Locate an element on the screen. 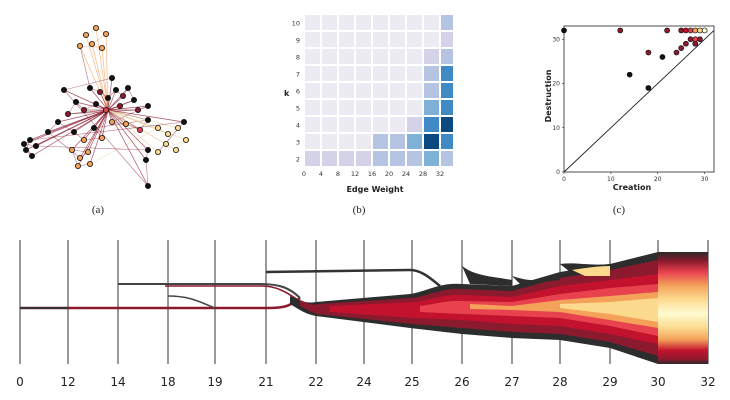 The width and height of the screenshot is (730, 400). network-nodes is located at coordinates (104, 106).